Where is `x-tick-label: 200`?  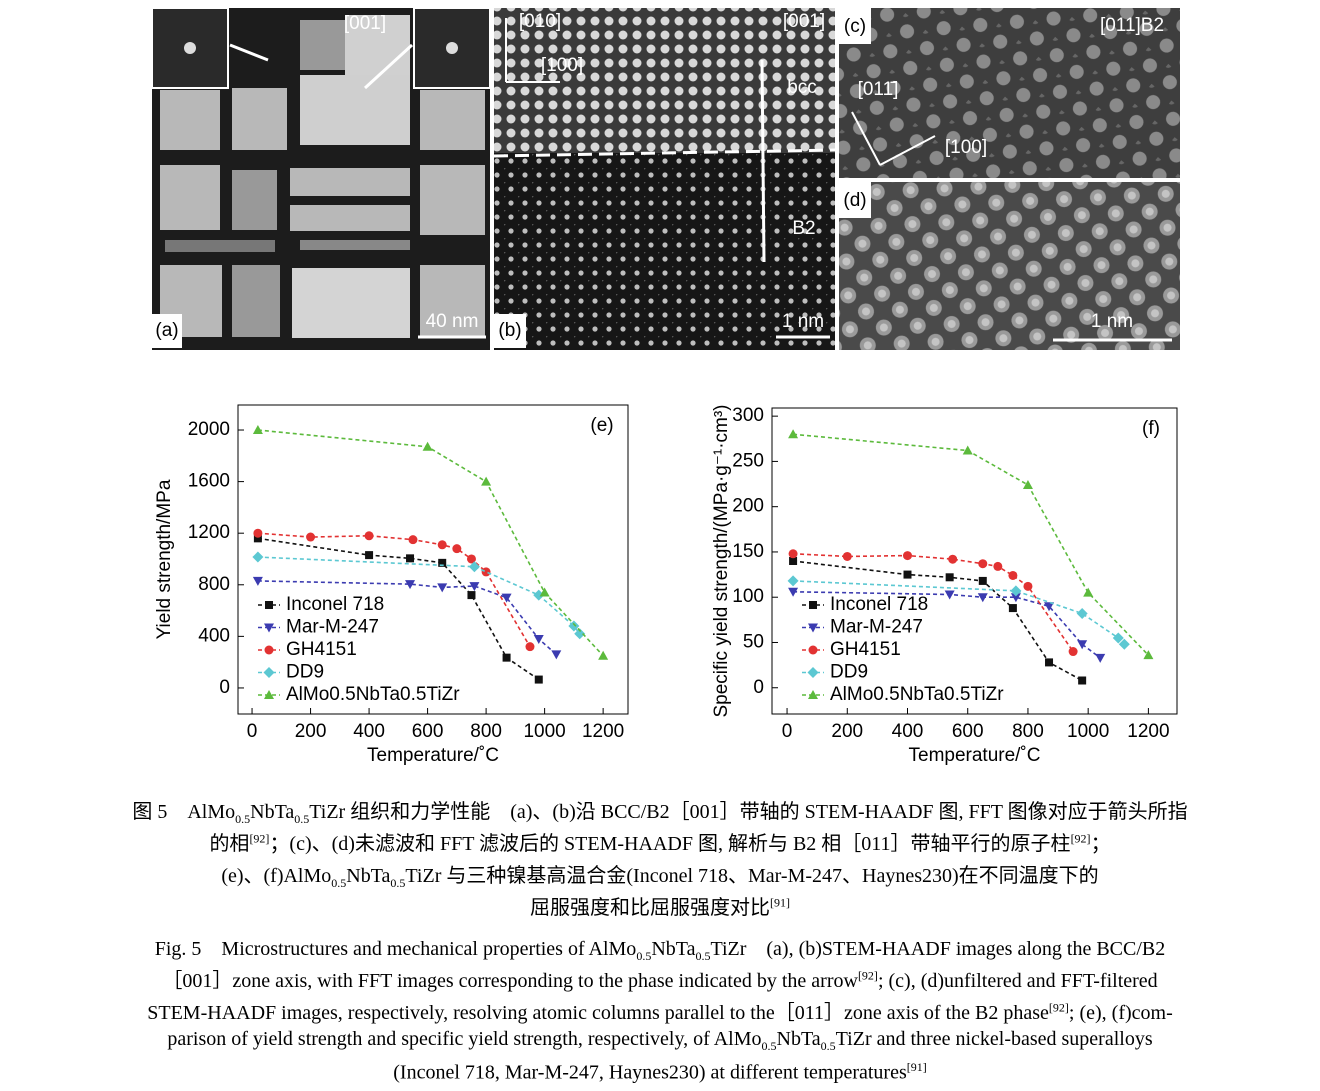 x-tick-label: 200 is located at coordinates (311, 731).